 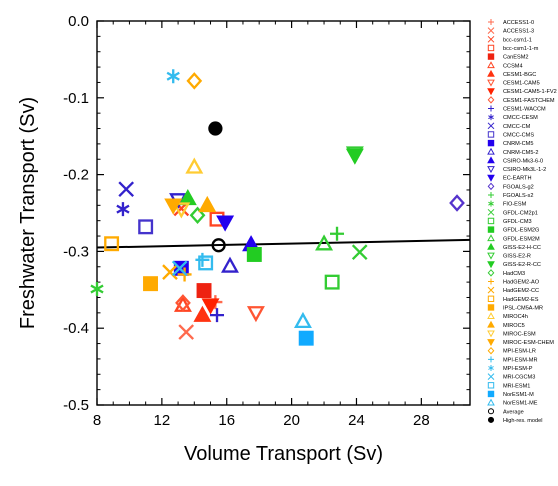 What do you see at coordinates (76, 405) in the screenshot?
I see `y-tick-label: -0.5` at bounding box center [76, 405].